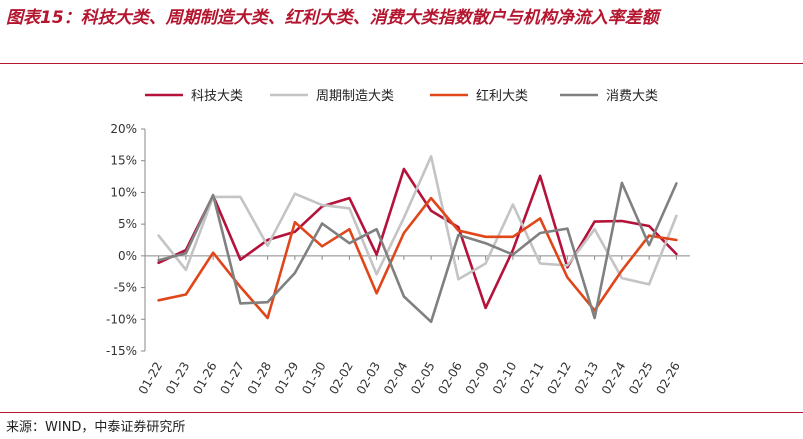  I want to click on source-rule, so click(401, 412).